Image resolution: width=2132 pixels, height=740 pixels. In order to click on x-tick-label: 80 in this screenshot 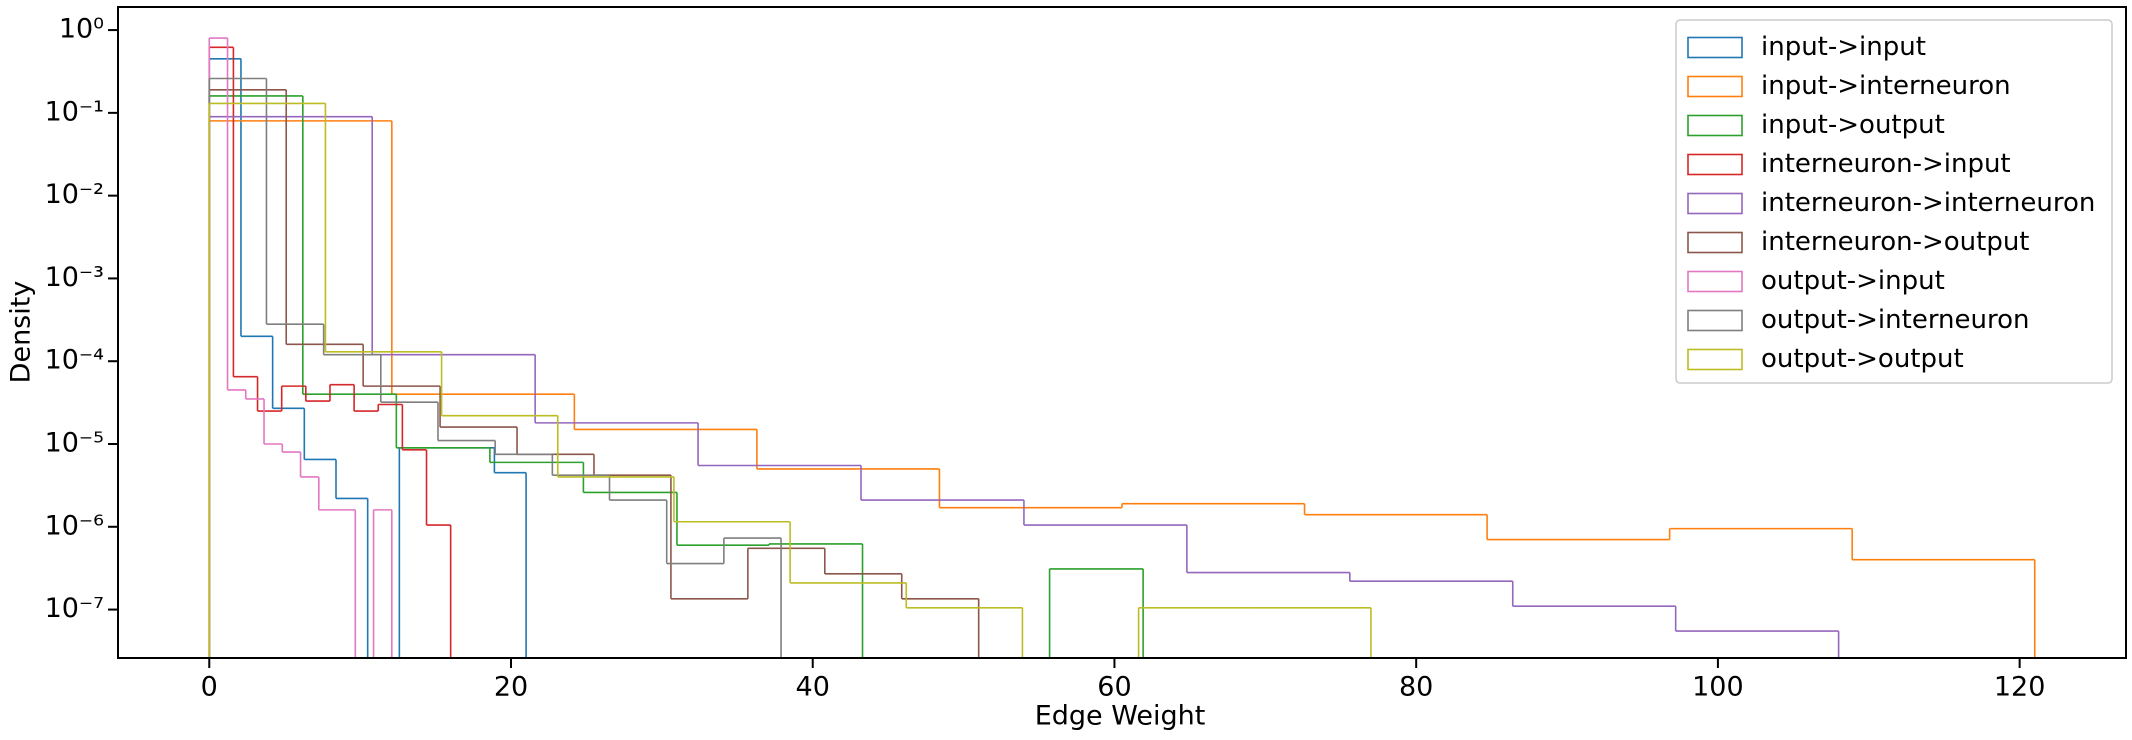, I will do `click(1416, 687)`.